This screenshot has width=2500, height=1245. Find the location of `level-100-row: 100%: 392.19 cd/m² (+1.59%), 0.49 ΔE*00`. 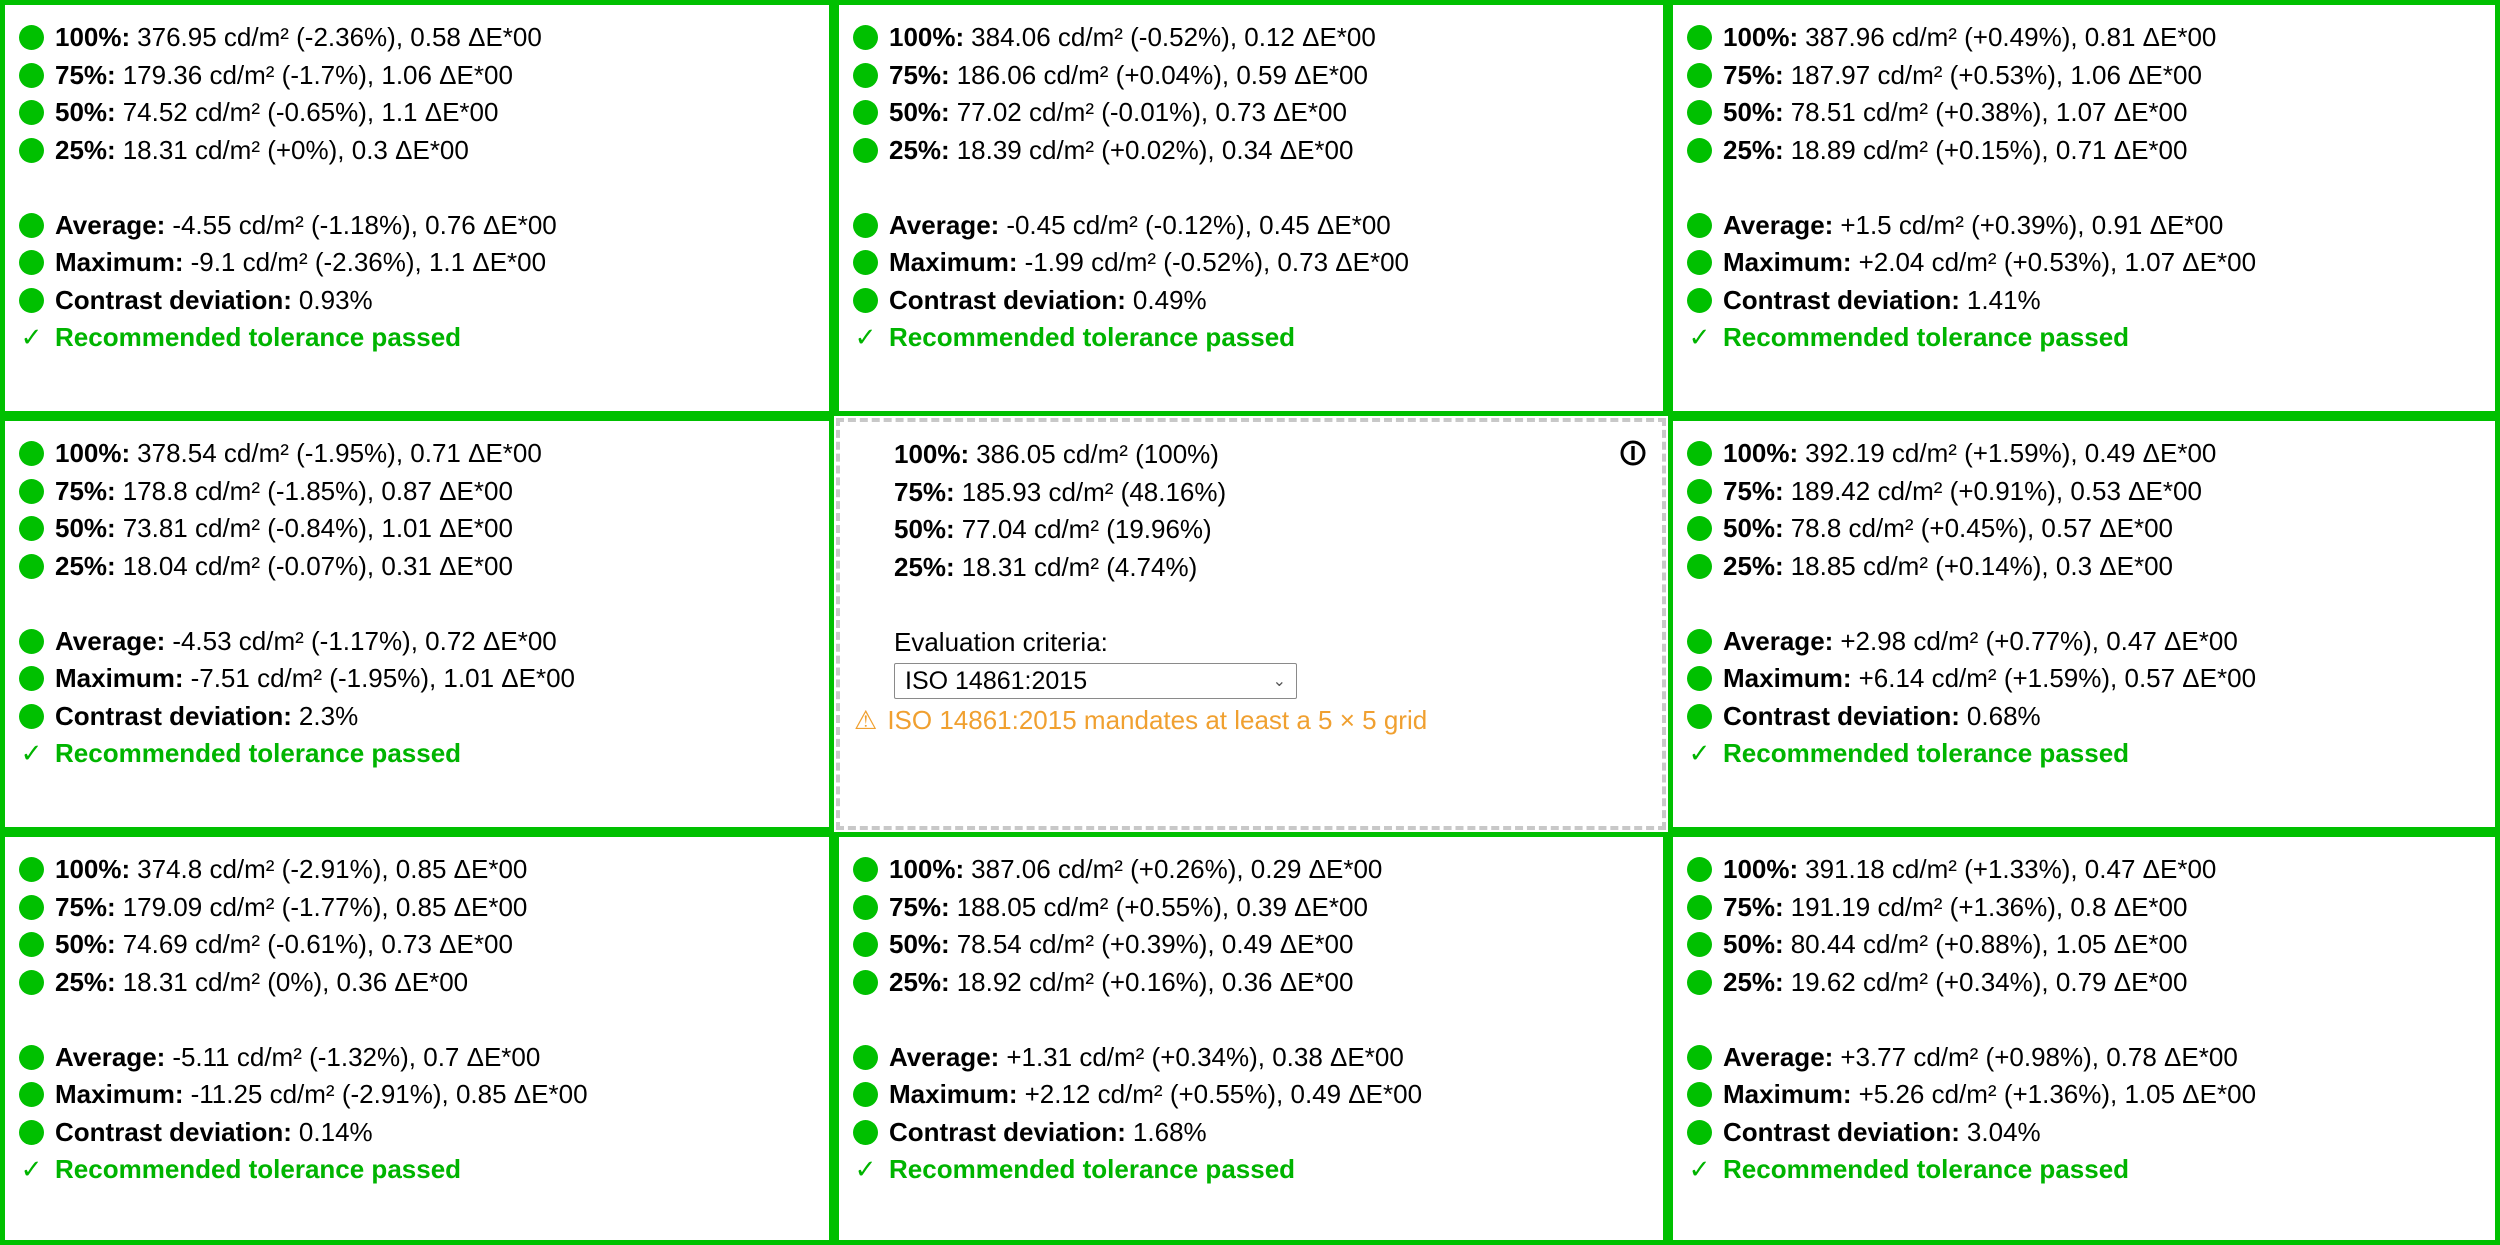

level-100-row: 100%: 392.19 cd/m² (+1.59%), 0.49 ΔE*00 is located at coordinates (1971, 454).